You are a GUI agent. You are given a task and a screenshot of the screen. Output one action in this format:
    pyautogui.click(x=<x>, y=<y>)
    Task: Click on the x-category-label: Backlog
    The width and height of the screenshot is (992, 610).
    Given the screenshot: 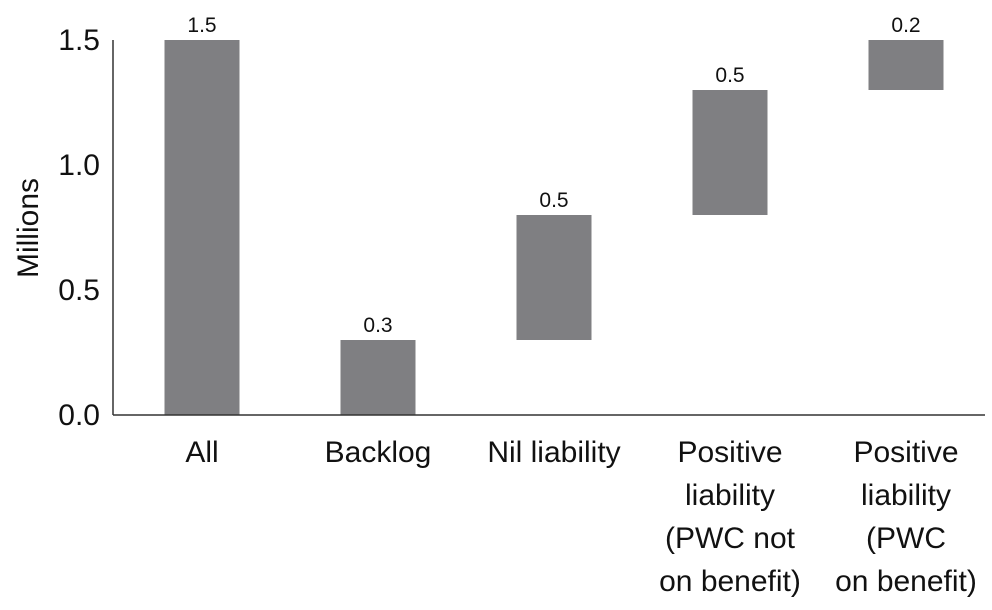 What is the action you would take?
    pyautogui.click(x=378, y=452)
    